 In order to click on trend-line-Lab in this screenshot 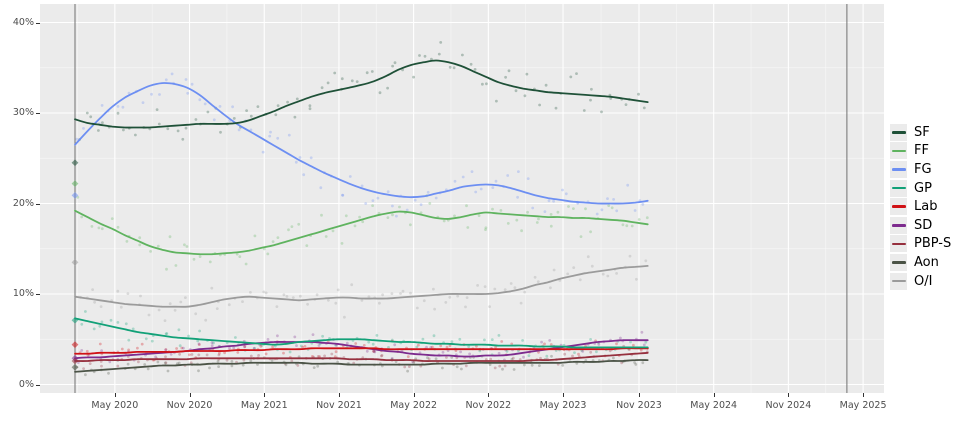, I will do `click(361, 351)`.